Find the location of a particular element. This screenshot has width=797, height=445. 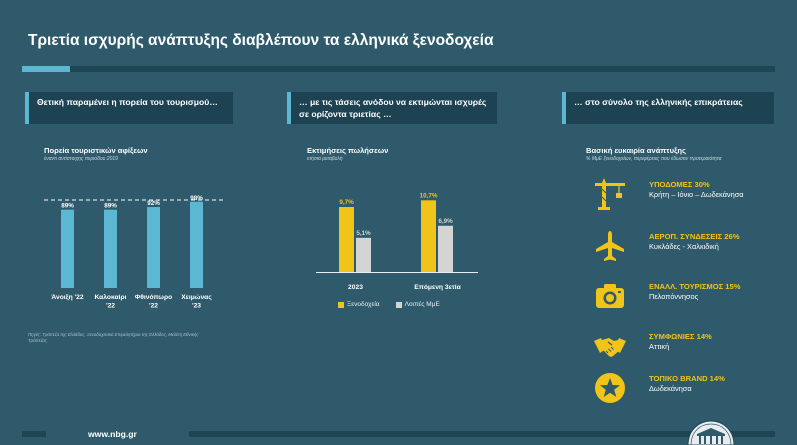

category-label: 2023 is located at coordinates (355, 287).